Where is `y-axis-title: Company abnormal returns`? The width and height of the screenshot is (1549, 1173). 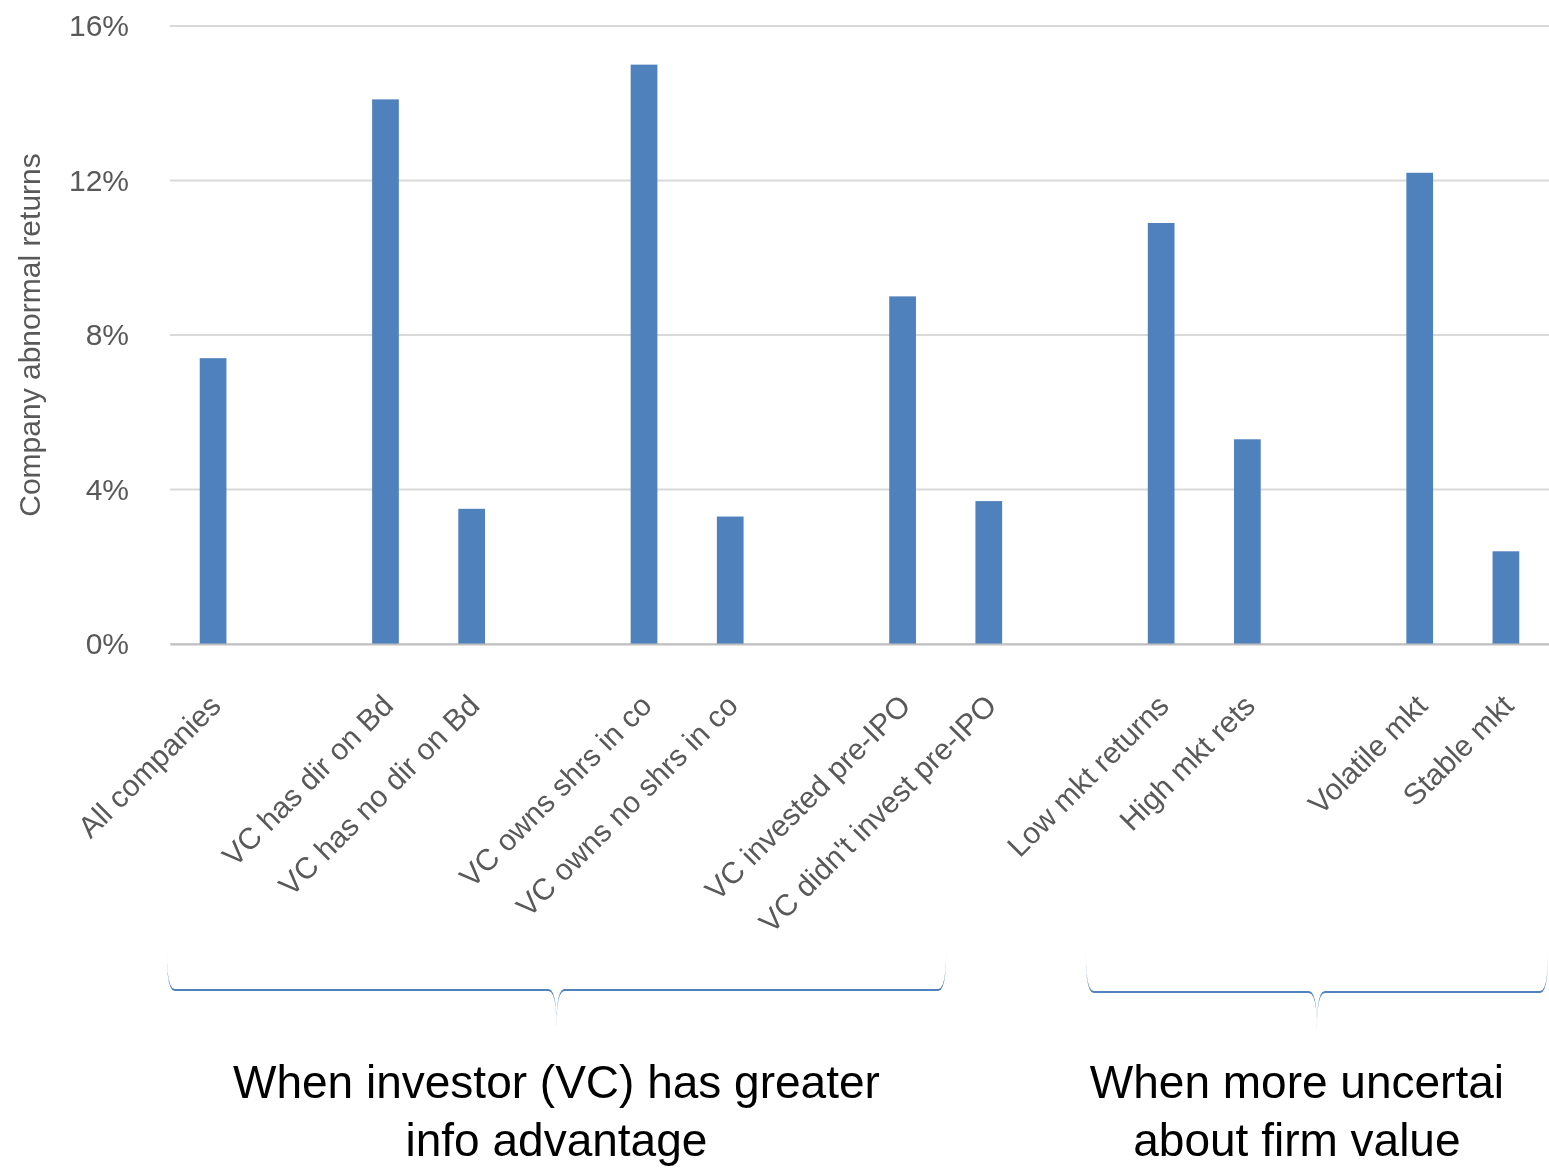 y-axis-title: Company abnormal returns is located at coordinates (29, 335).